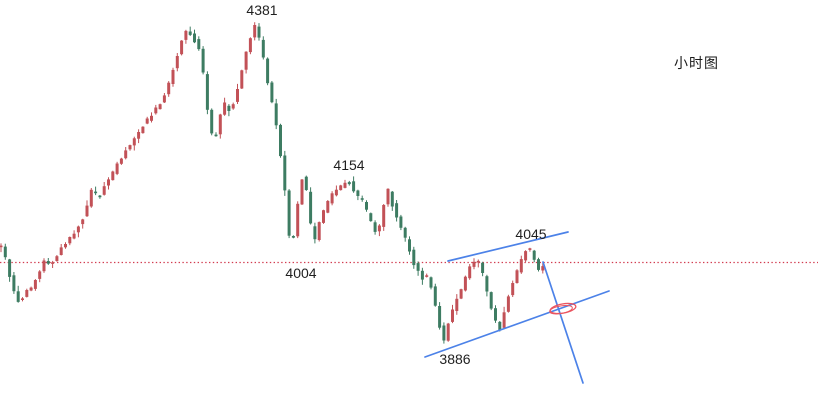 The width and height of the screenshot is (818, 405). Describe the element at coordinates (530, 234) in the screenshot. I see `price-label-4045: 4045` at that location.